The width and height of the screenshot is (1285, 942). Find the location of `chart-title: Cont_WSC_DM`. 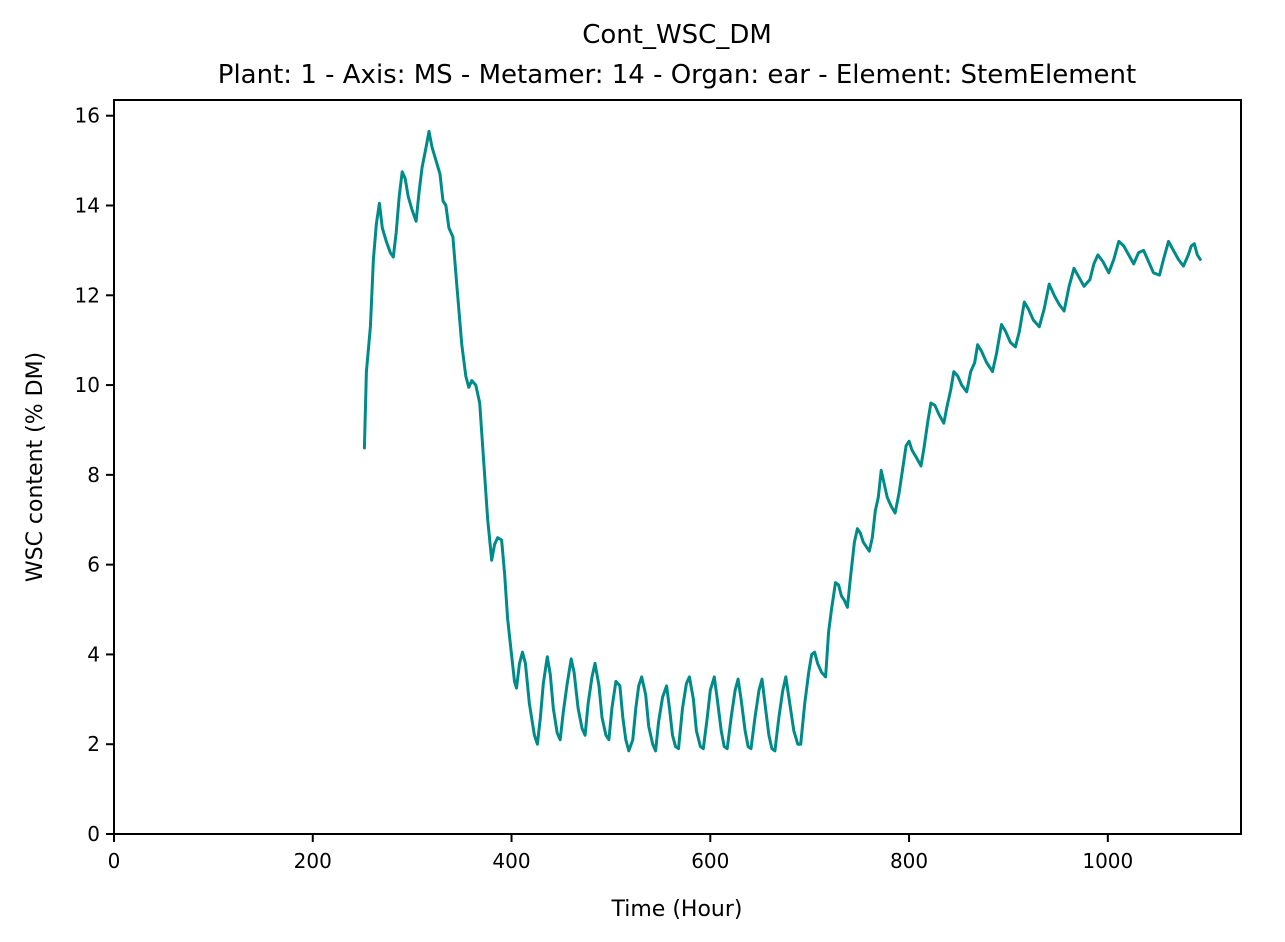

chart-title: Cont_WSC_DM is located at coordinates (677, 35).